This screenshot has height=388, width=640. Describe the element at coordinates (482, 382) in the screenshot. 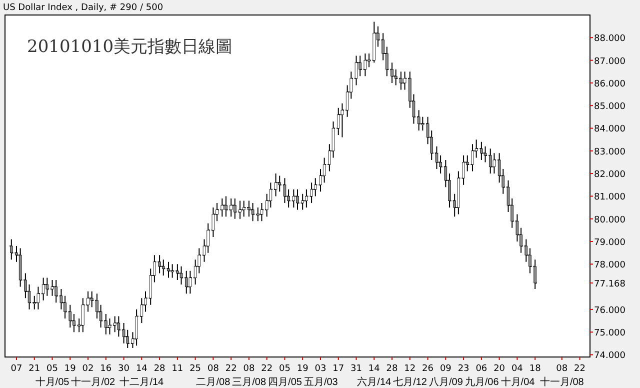

I see `x2-tick-label: 九月/06` at that location.